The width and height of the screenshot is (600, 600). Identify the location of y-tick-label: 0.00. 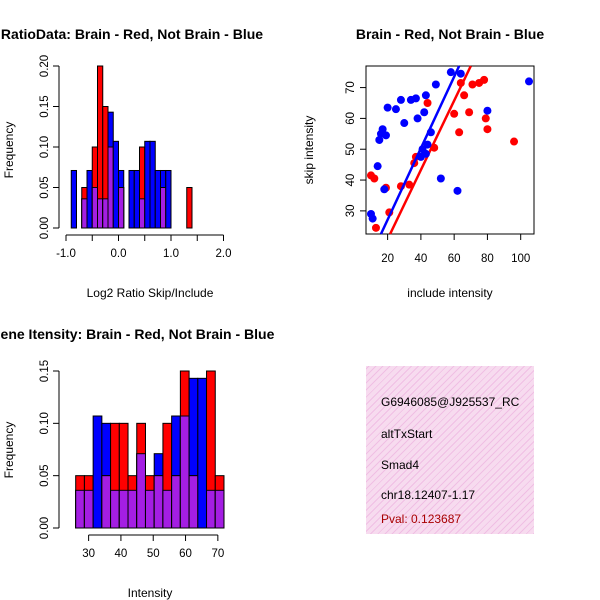
(45, 228).